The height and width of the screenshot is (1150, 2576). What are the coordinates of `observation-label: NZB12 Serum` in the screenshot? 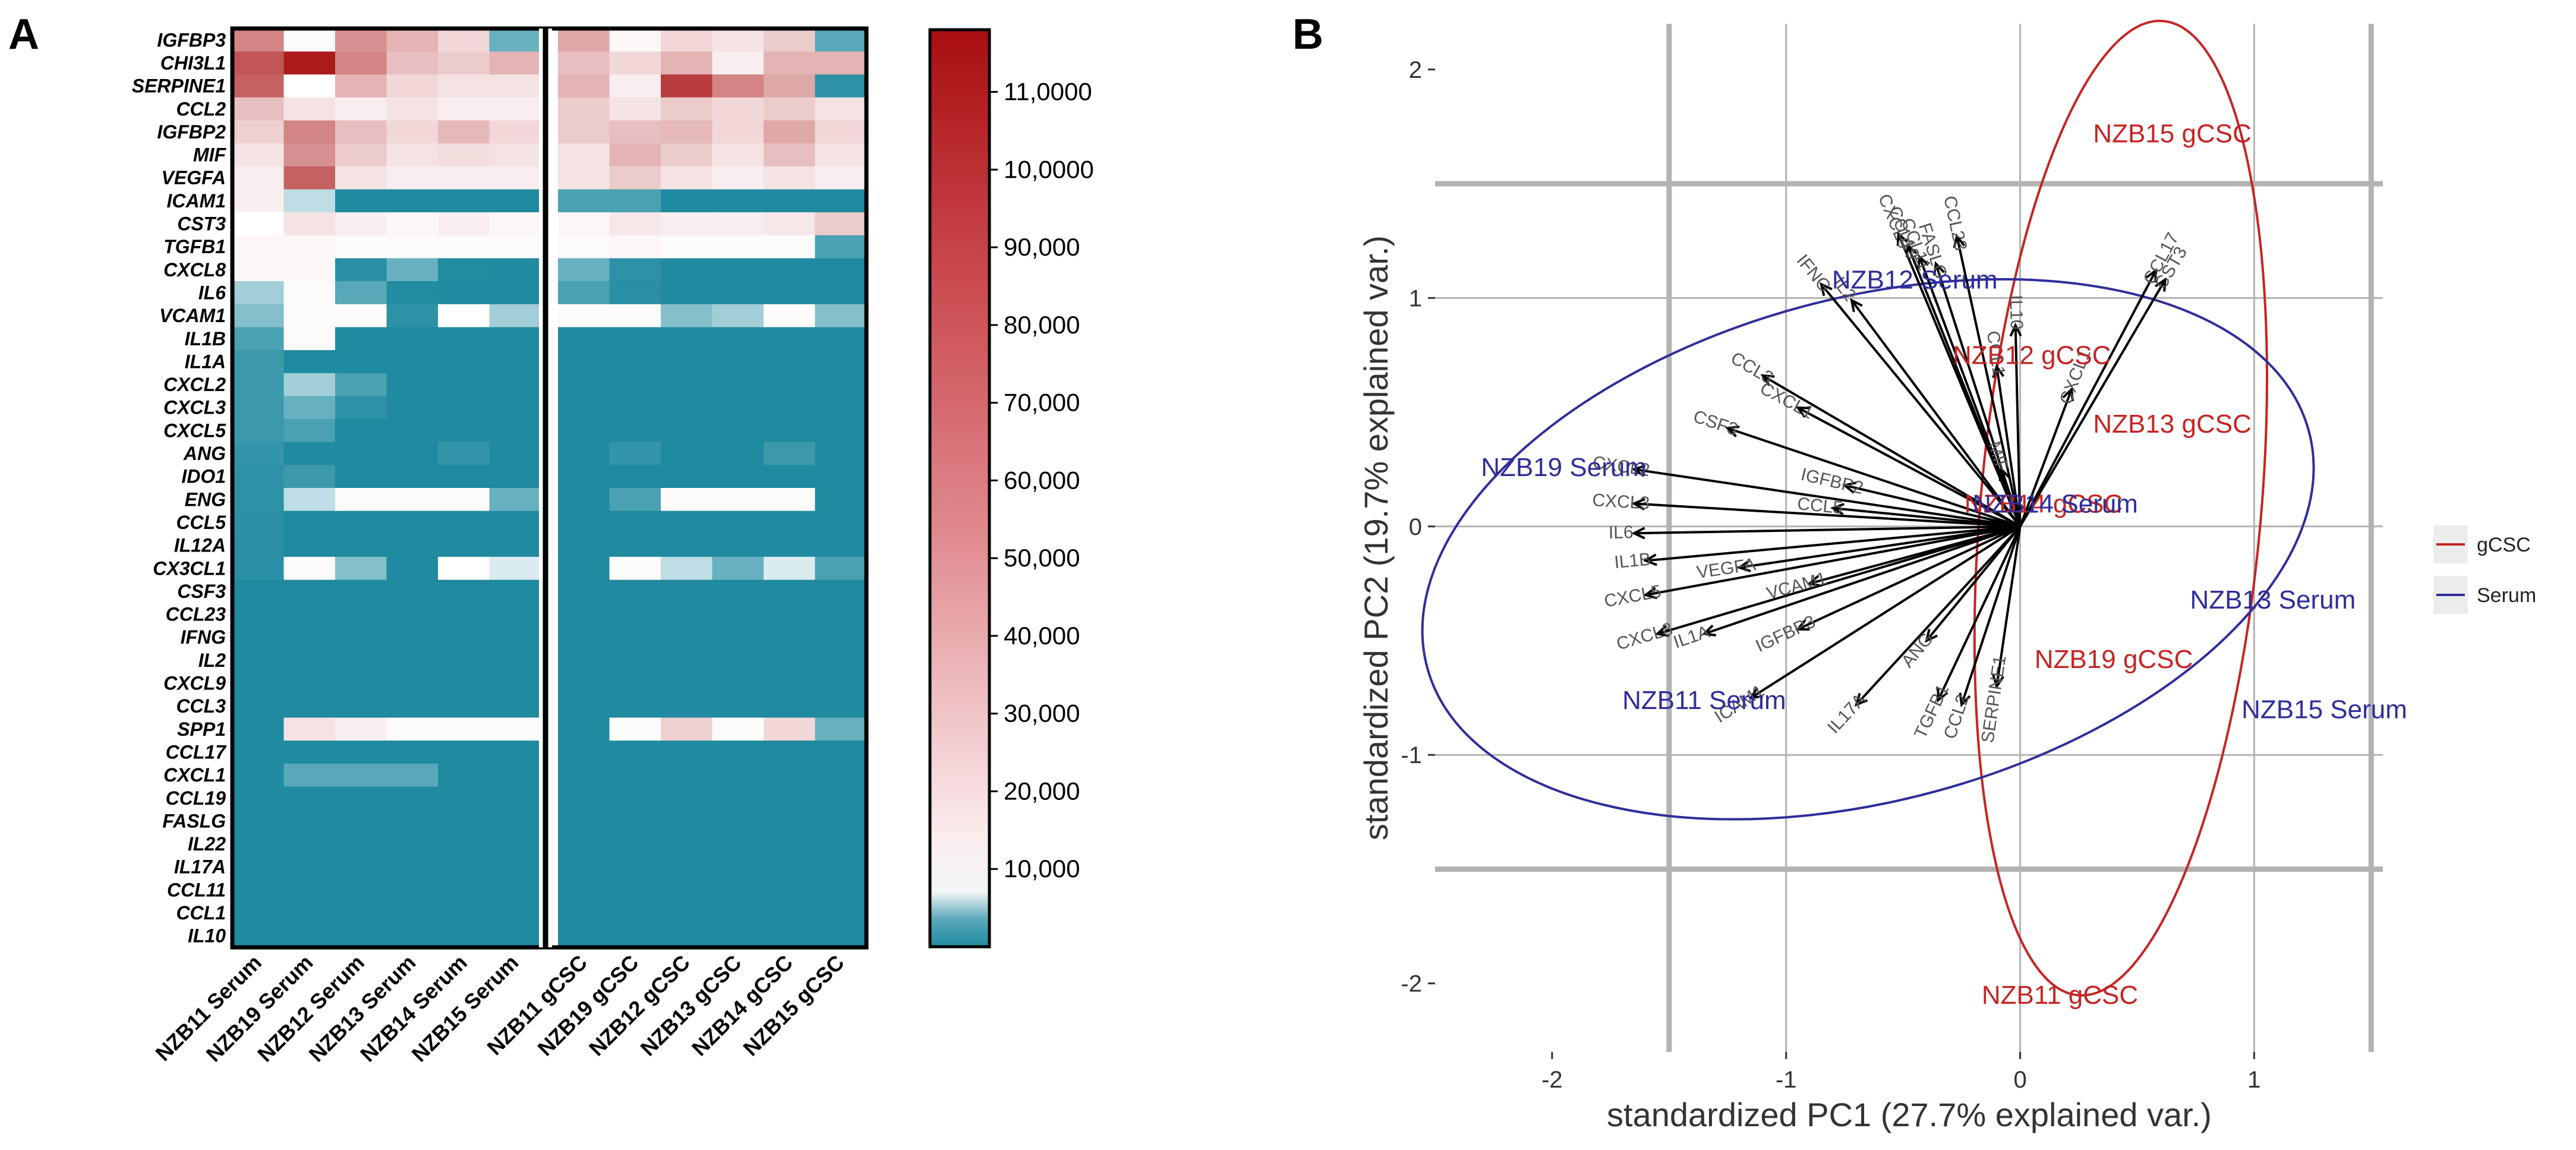 It's located at (1915, 280).